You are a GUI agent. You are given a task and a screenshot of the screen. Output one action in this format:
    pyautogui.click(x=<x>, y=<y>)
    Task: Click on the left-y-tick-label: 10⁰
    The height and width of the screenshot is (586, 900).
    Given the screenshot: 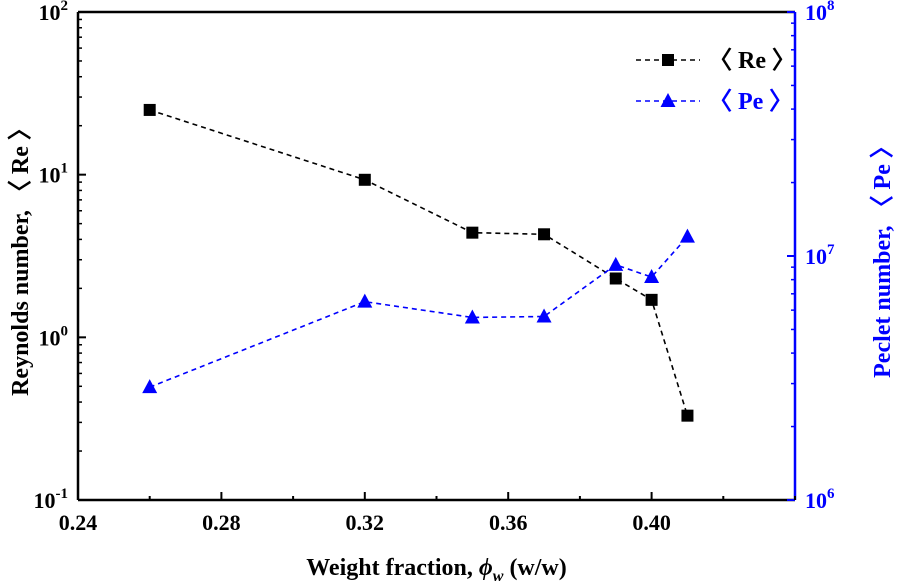 What is the action you would take?
    pyautogui.click(x=54, y=336)
    